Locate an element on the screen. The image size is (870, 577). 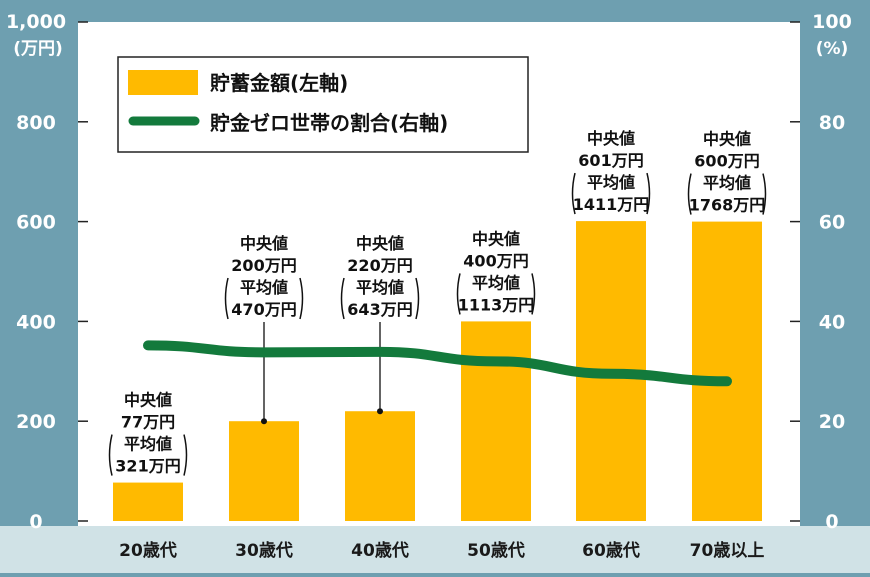
left-tick-label: 200 is located at coordinates (36, 422).